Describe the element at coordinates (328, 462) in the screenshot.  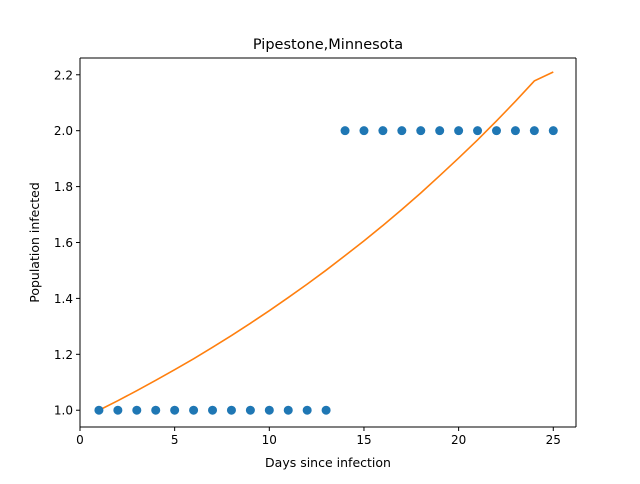
I see `x-axis-label: Days since infection` at that location.